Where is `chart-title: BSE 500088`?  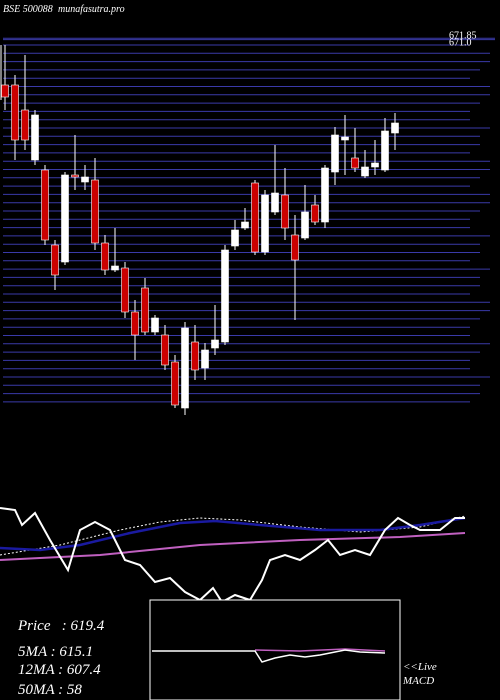
chart-title: BSE 500088 is located at coordinates (28, 9).